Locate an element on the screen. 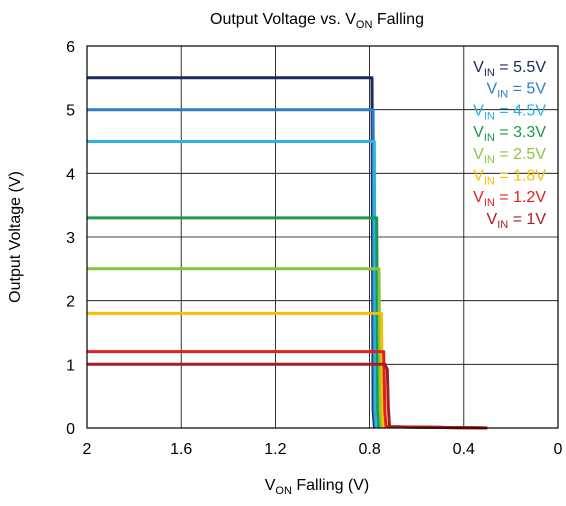 This screenshot has height=506, width=566. y-tick-label: 5 is located at coordinates (70, 111).